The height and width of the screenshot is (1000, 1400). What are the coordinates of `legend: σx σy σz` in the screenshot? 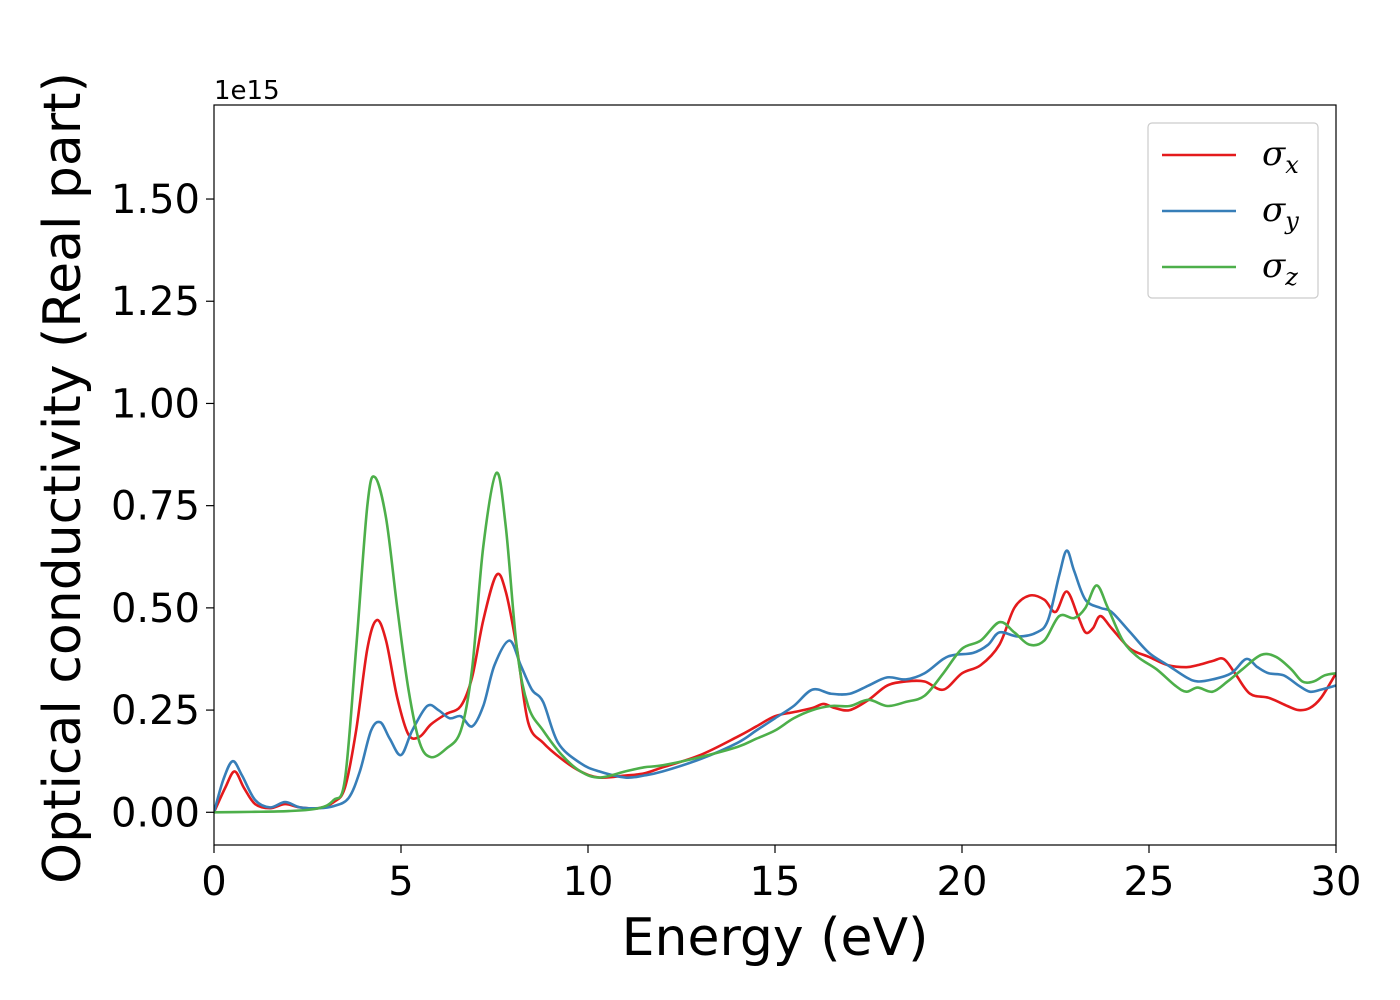 It's located at (1233, 210).